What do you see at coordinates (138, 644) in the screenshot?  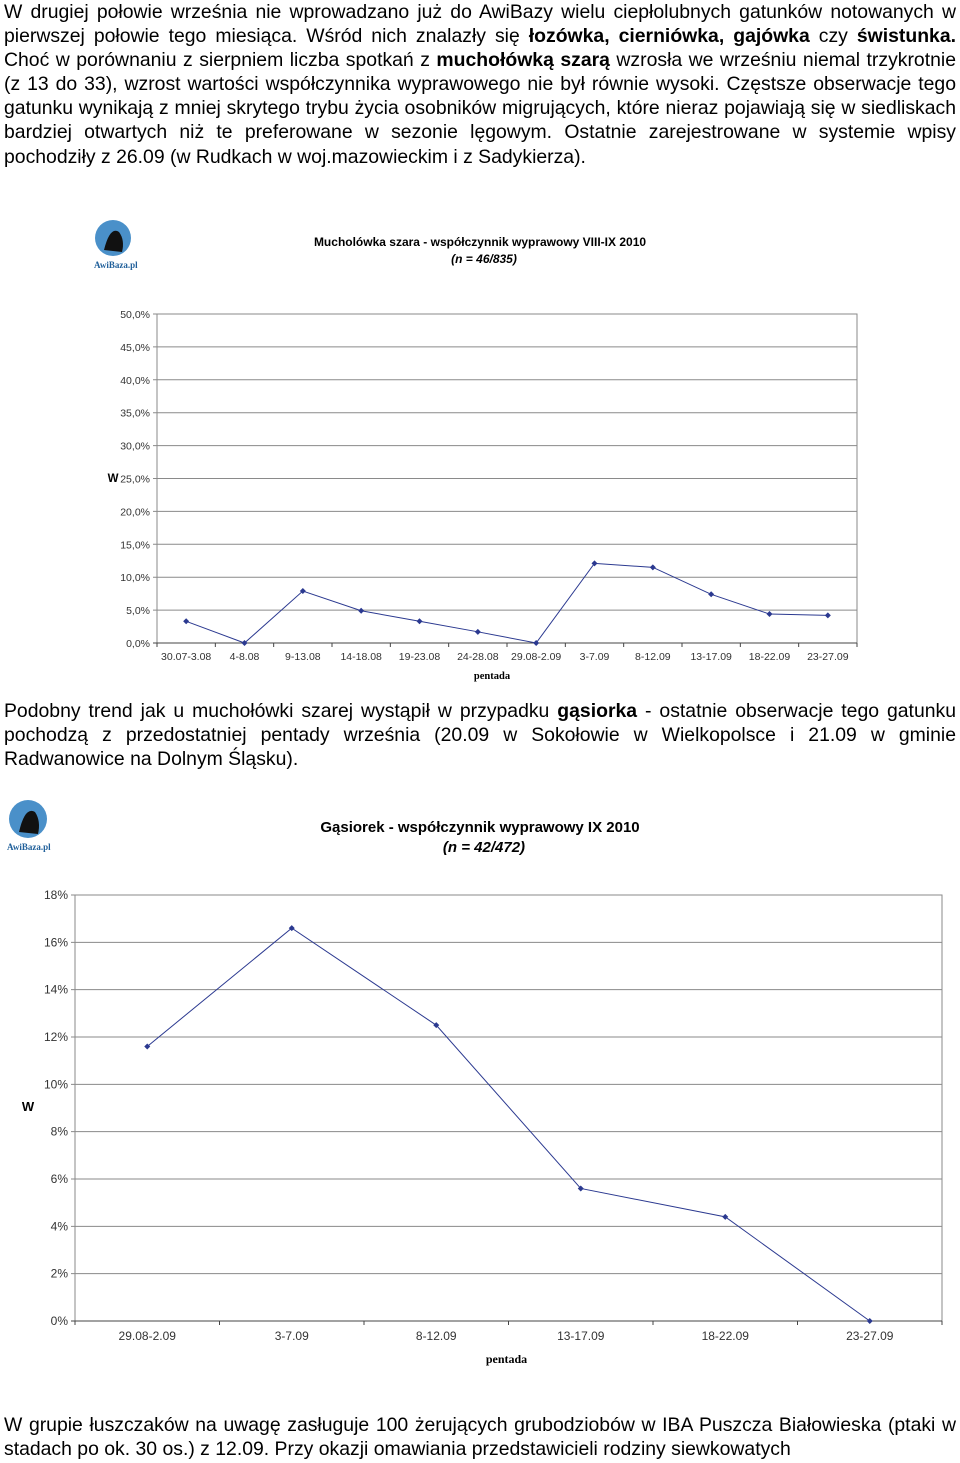 I see `y-tick-label: 0,0%` at bounding box center [138, 644].